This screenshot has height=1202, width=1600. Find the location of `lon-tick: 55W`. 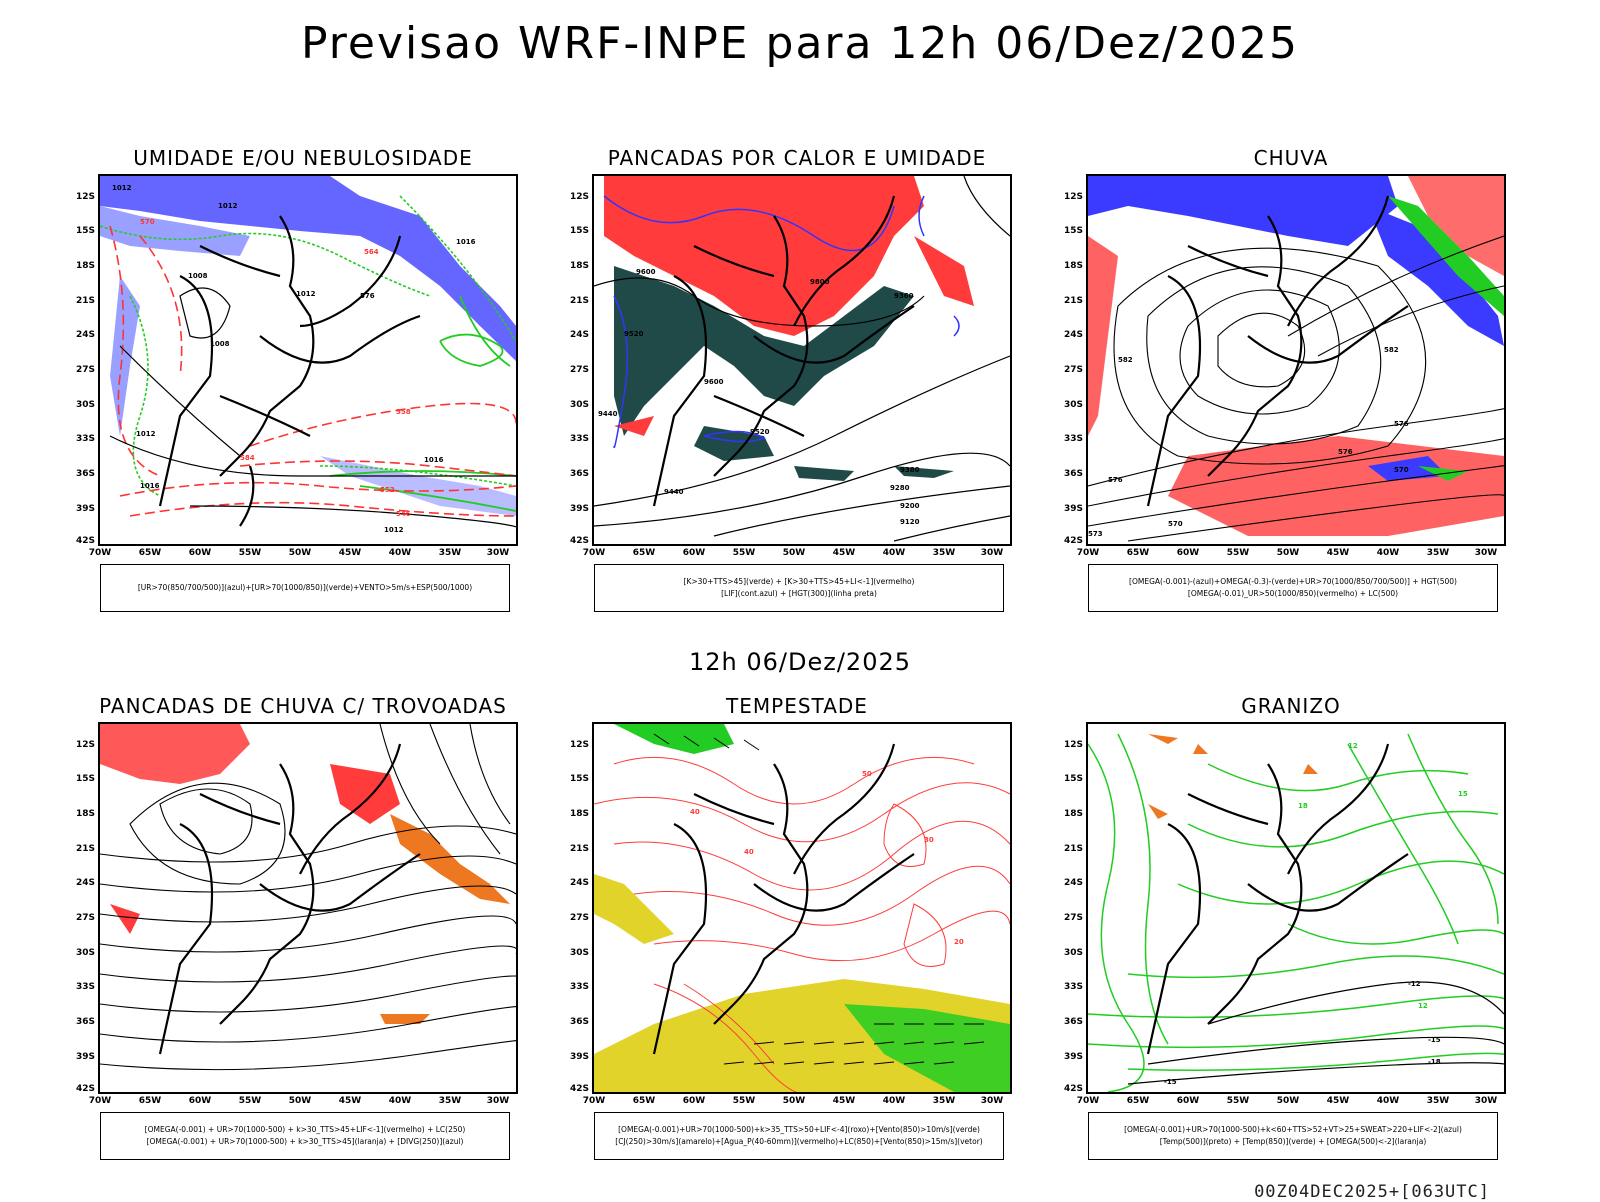

lon-tick: 55W is located at coordinates (744, 553).